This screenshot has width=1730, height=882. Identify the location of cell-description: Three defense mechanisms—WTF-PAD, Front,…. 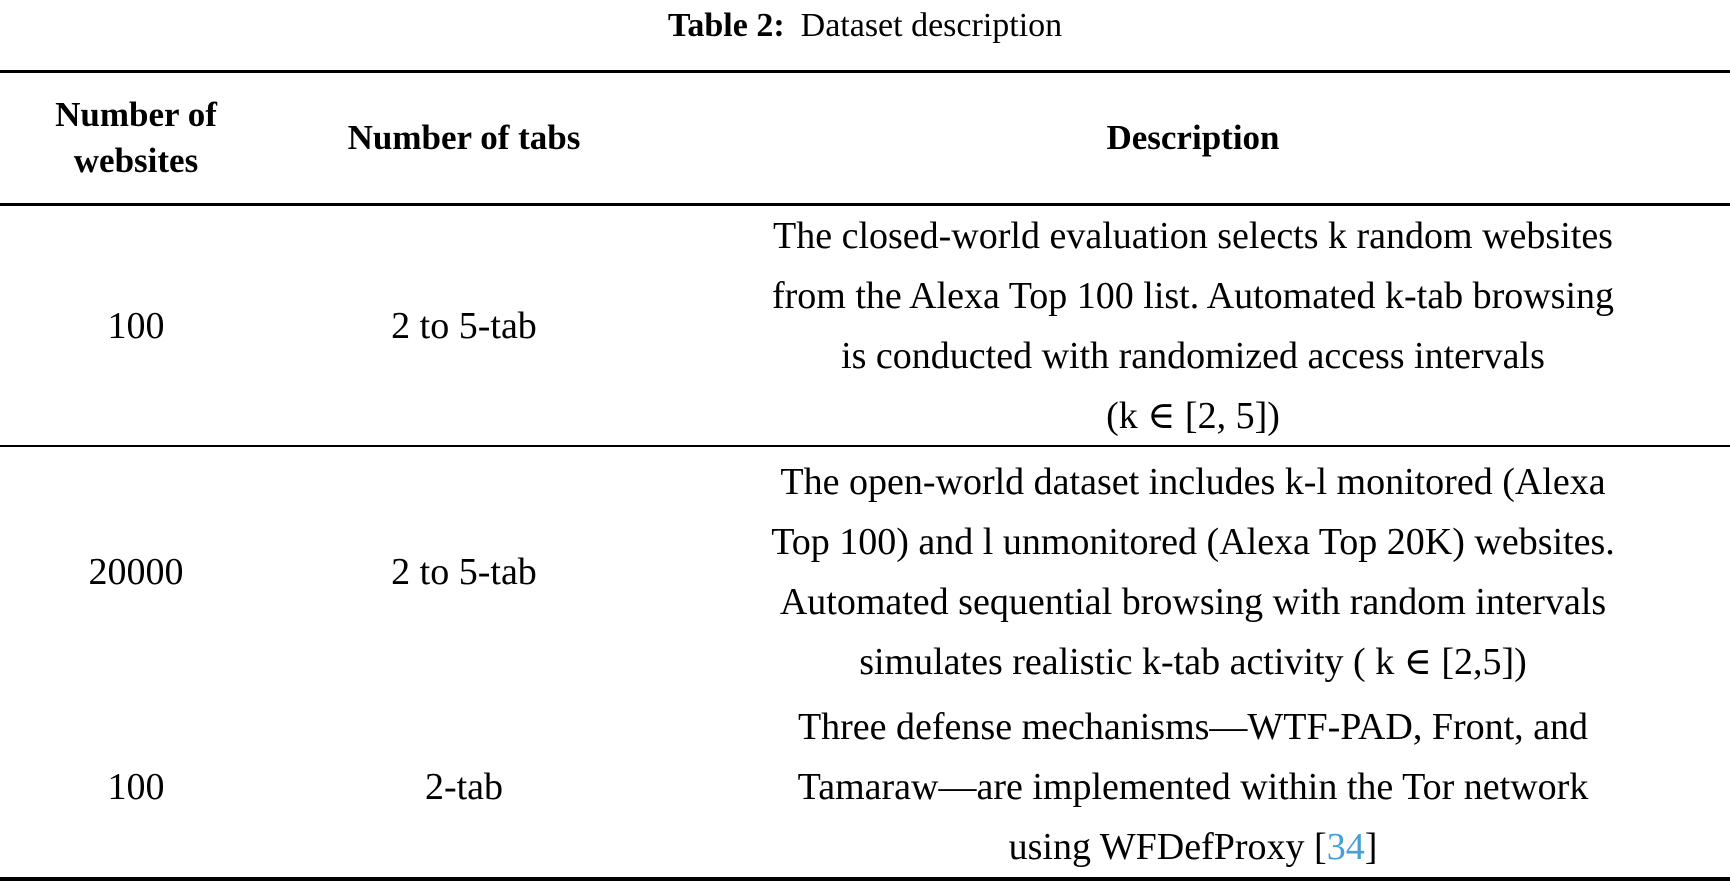
(1193, 787).